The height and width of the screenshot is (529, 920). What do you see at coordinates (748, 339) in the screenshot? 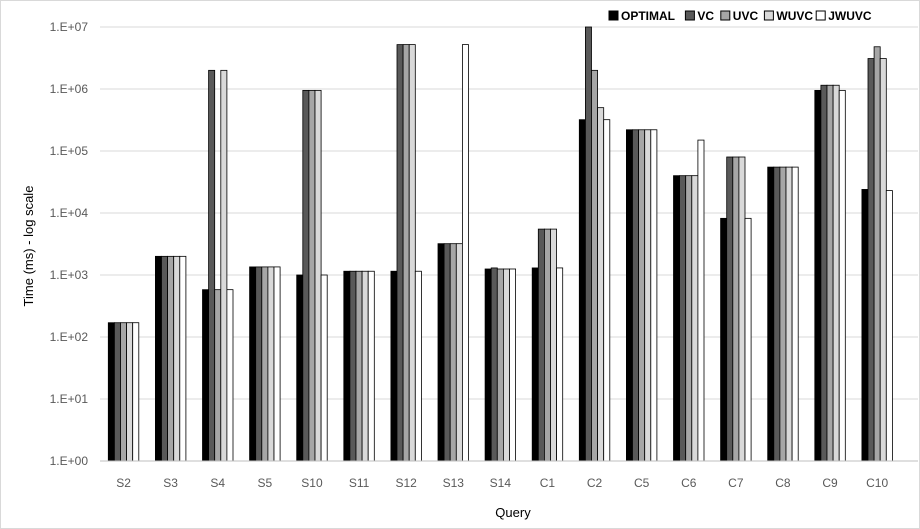
I see `bar-jwuvc-c7` at bounding box center [748, 339].